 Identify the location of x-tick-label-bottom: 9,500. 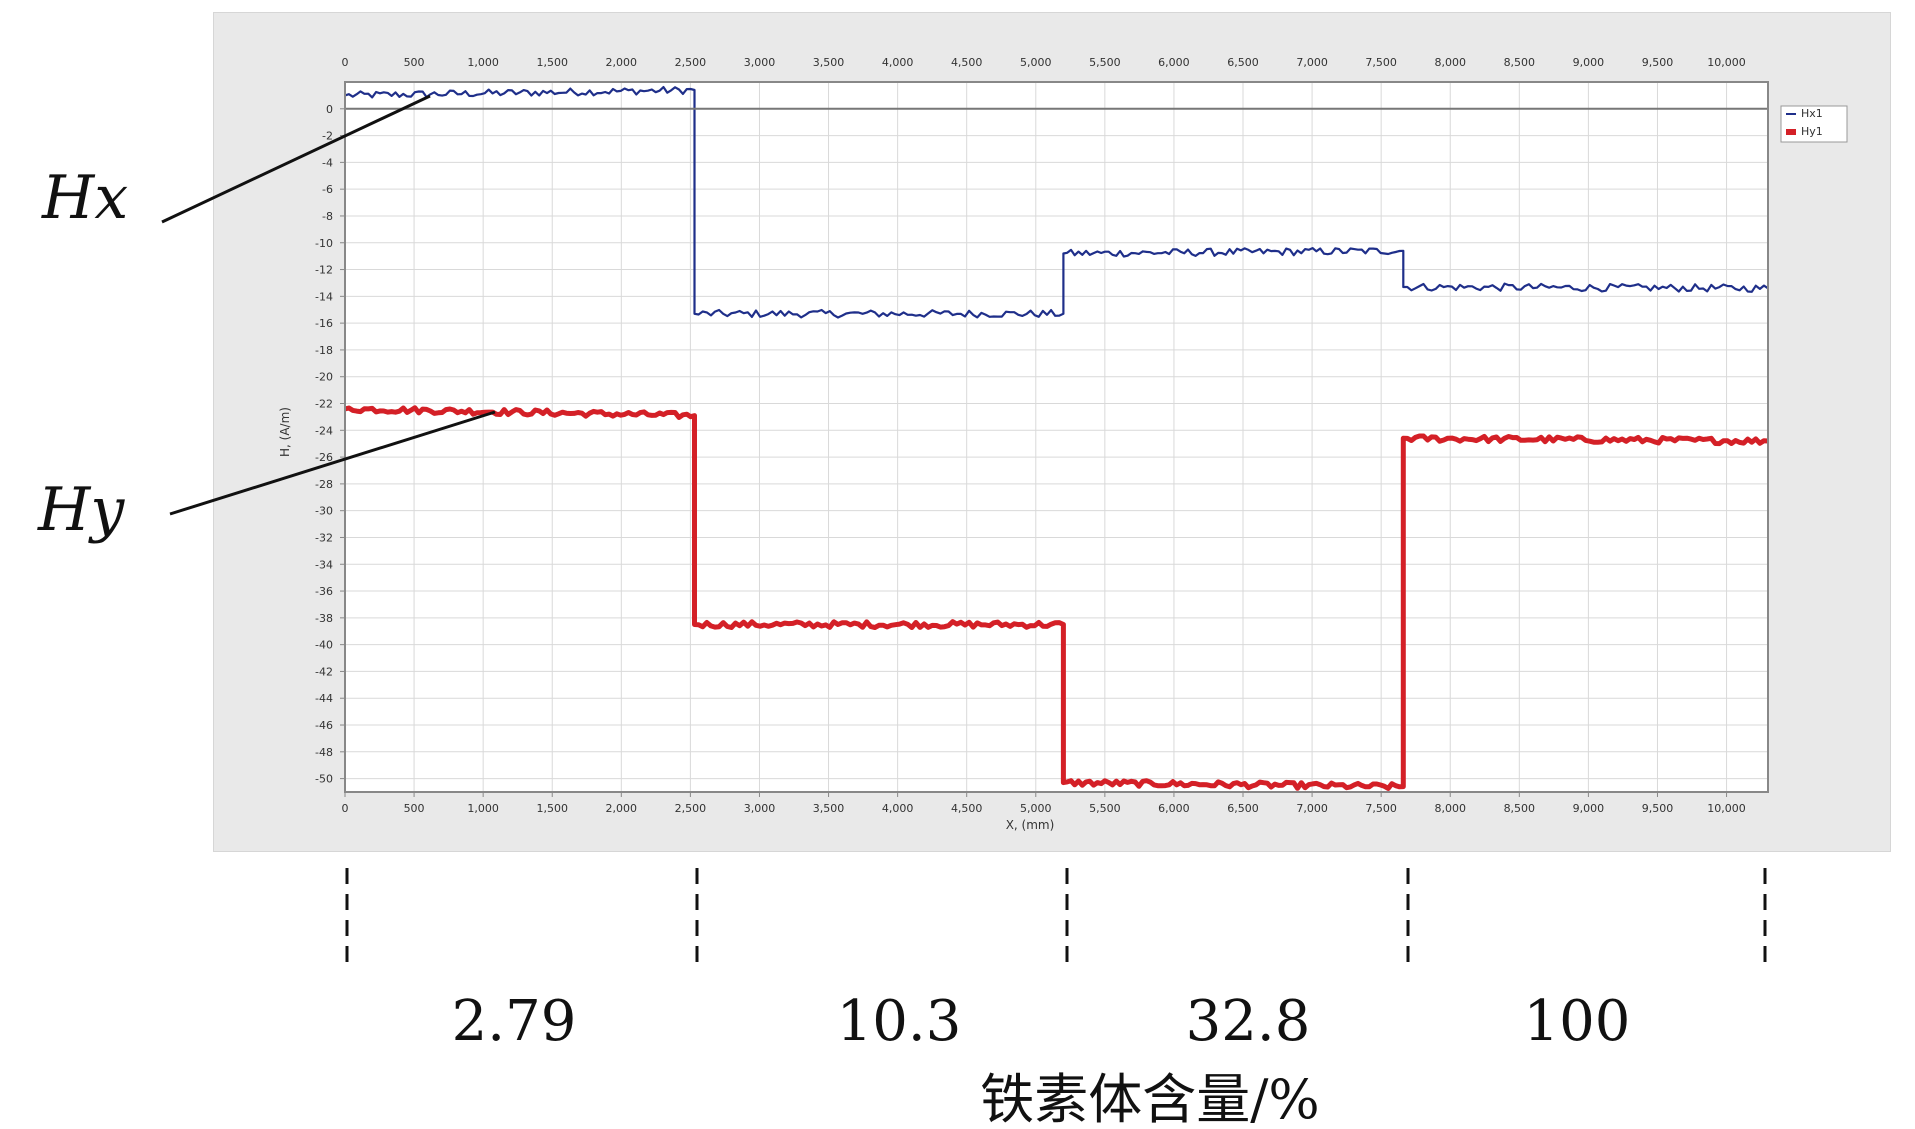
(1658, 808).